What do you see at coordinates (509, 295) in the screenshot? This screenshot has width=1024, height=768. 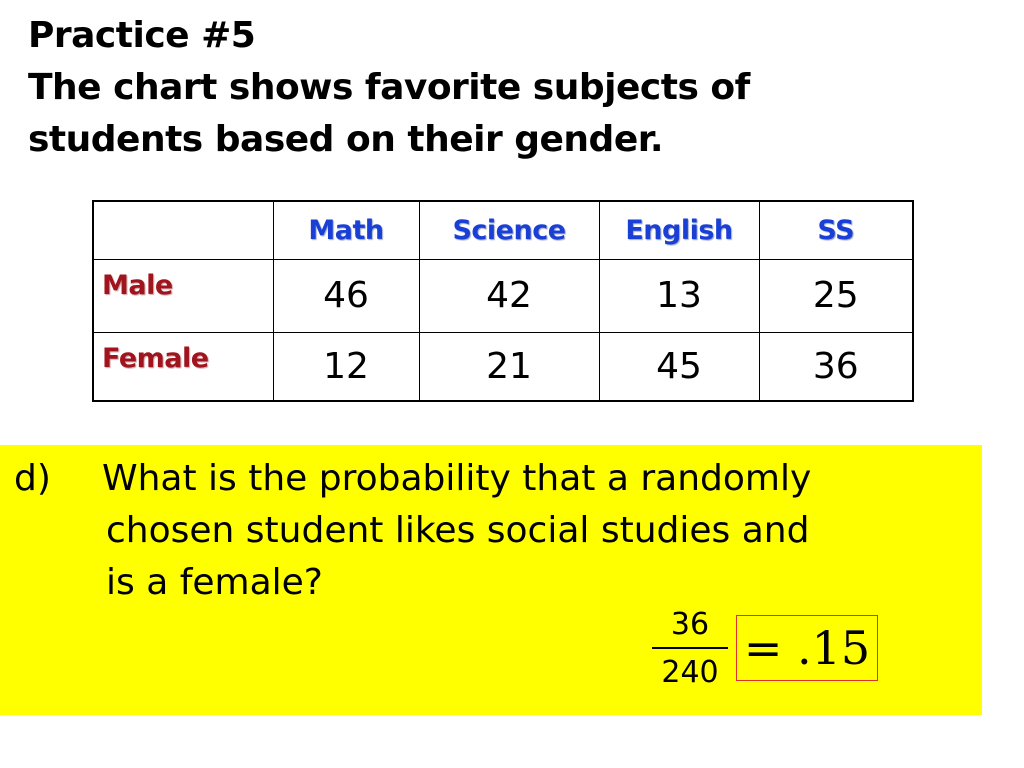 I see `cell-male-science: 42` at bounding box center [509, 295].